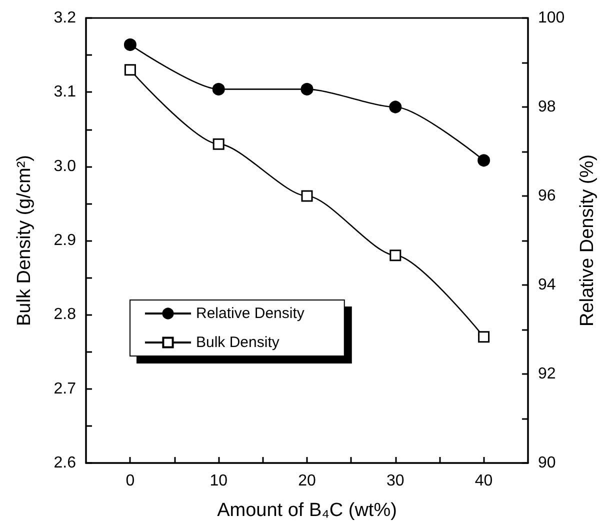 The width and height of the screenshot is (605, 526). What do you see at coordinates (547, 285) in the screenshot?
I see `y2-tick-label: 94` at bounding box center [547, 285].